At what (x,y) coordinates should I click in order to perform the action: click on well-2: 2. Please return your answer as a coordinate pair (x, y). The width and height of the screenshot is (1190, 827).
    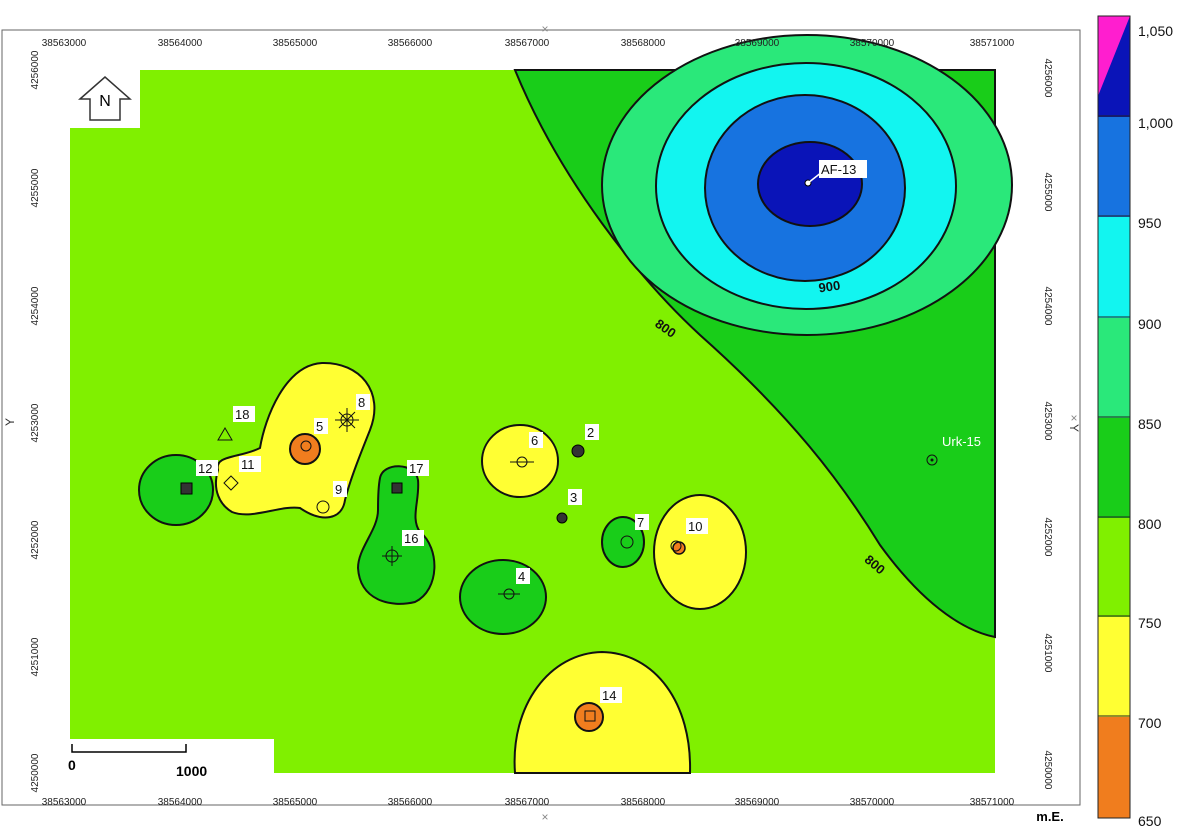
    Looking at the image, I should click on (585, 441).